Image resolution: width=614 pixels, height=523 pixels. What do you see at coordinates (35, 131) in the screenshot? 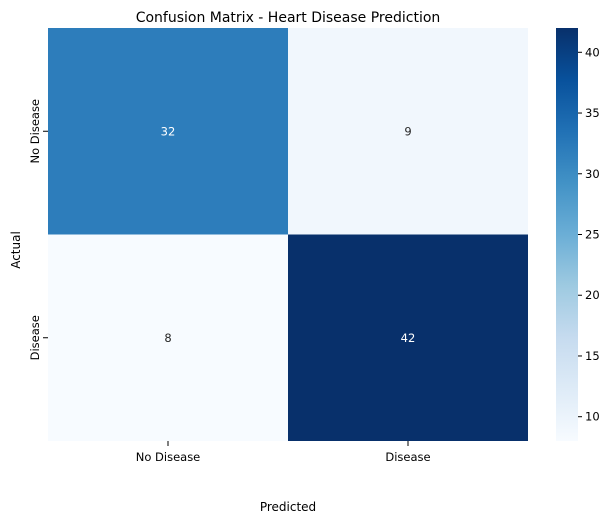
I see `y-tick-label: No Disease` at bounding box center [35, 131].